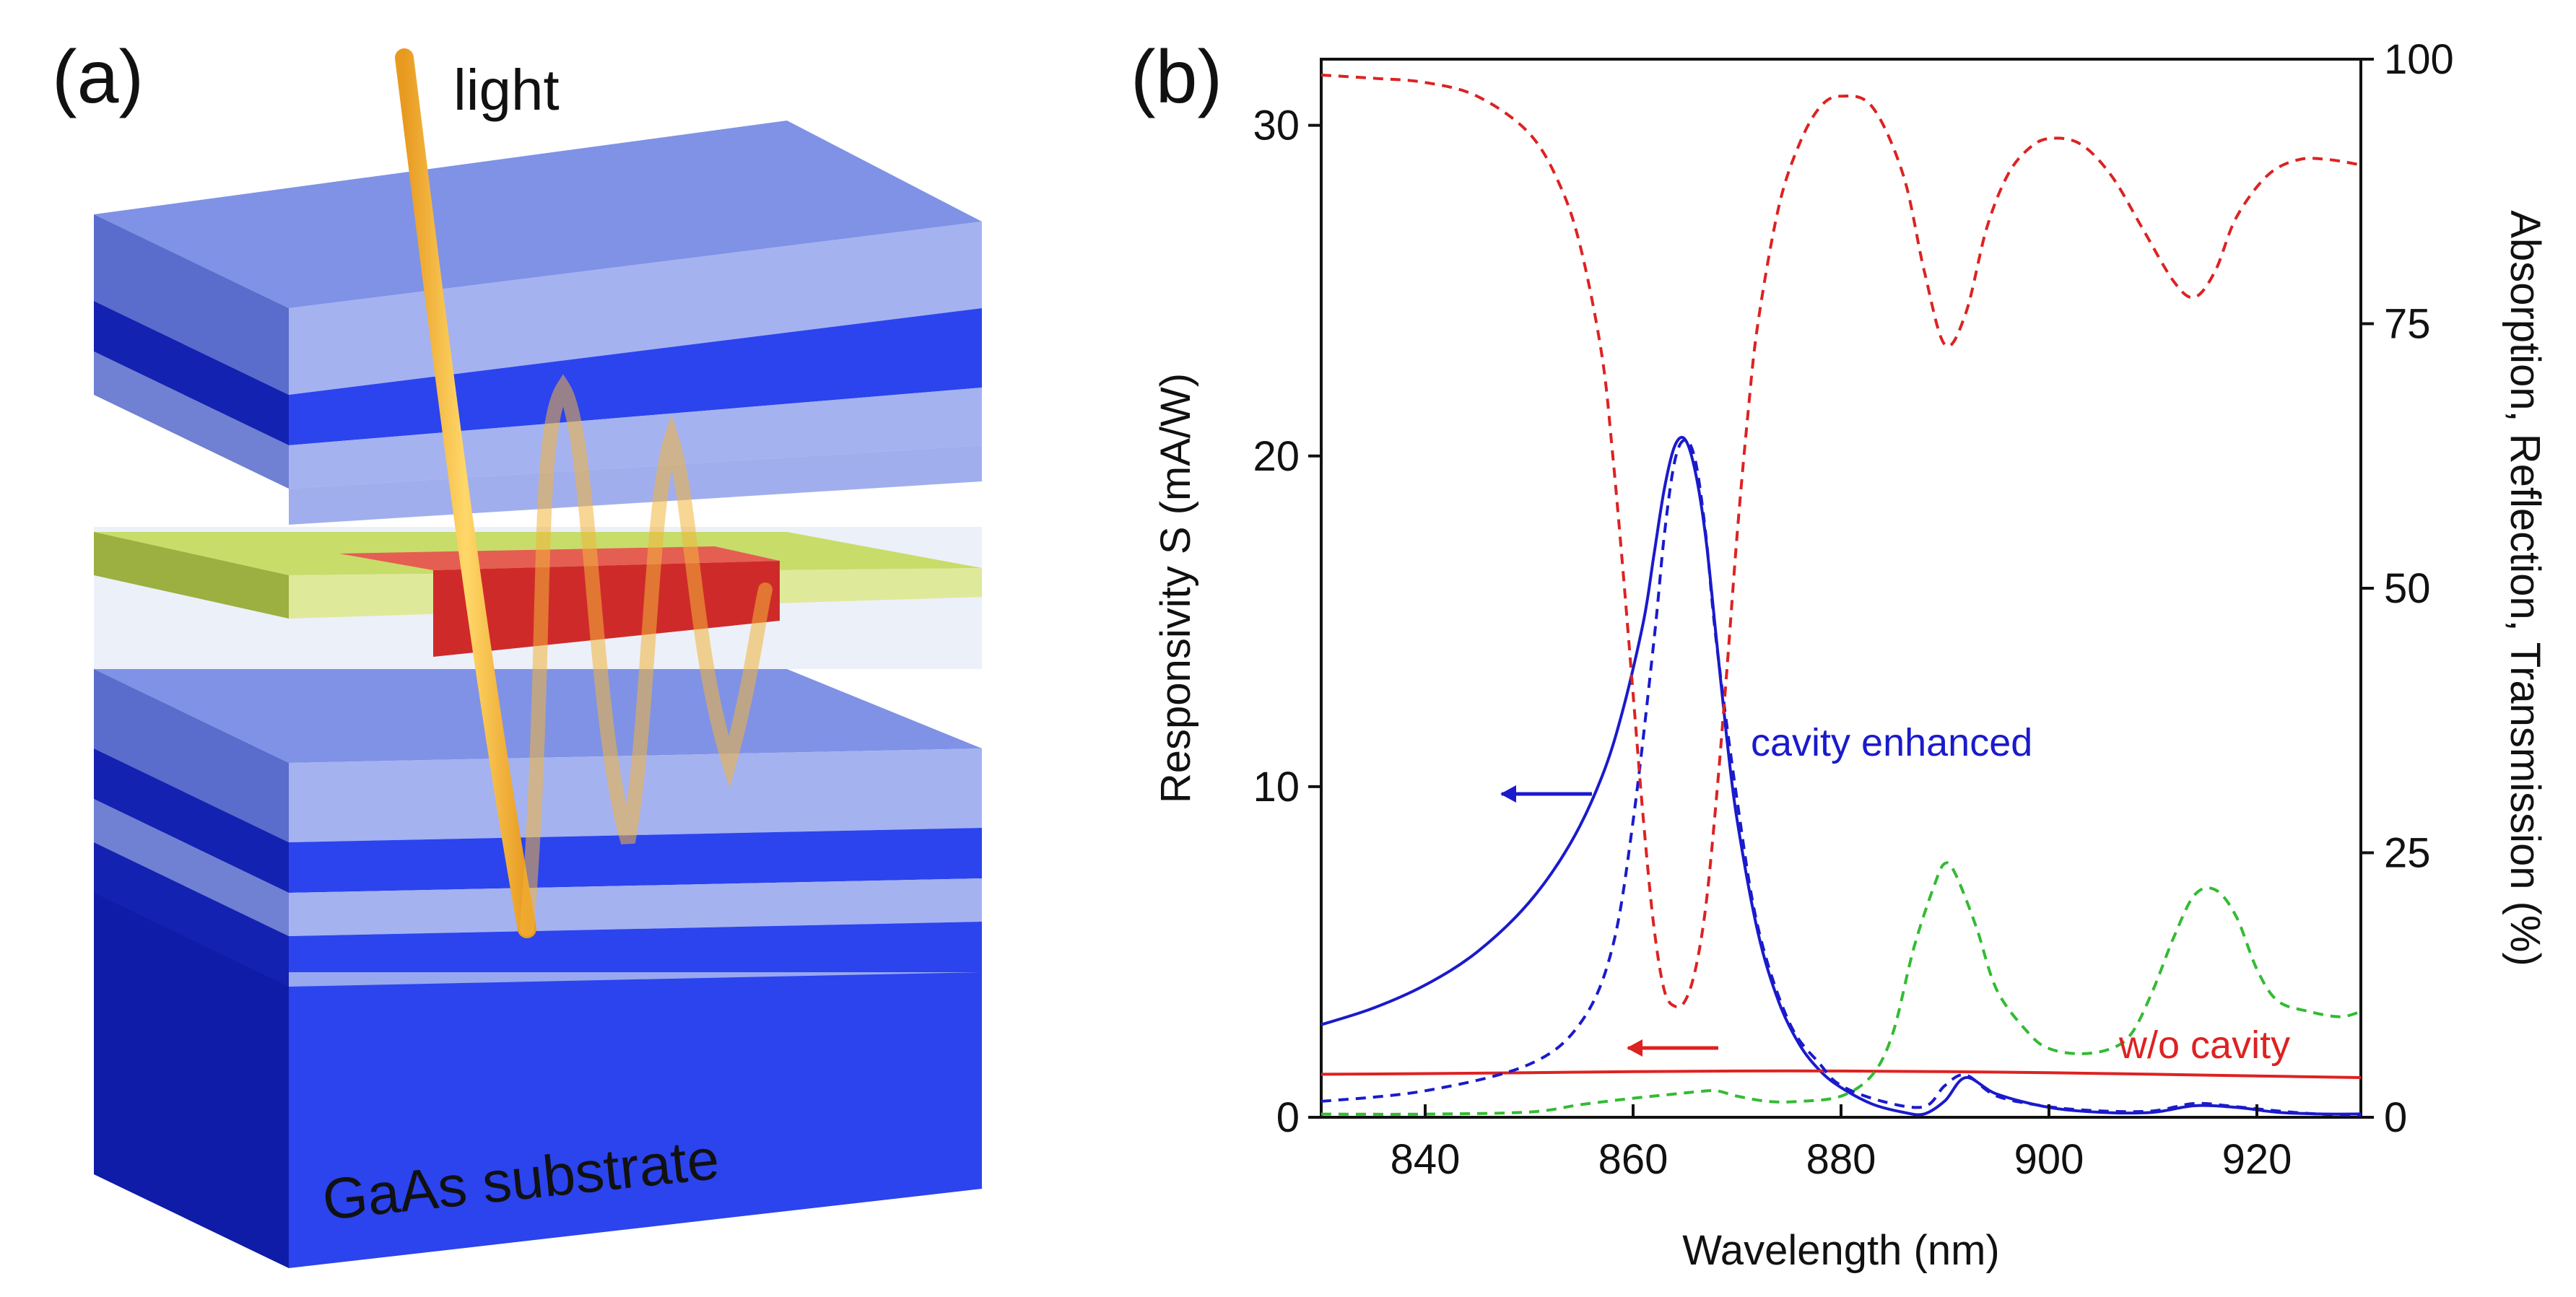 Image resolution: width=2576 pixels, height=1297 pixels. What do you see at coordinates (1892, 742) in the screenshot?
I see `cavity-enhanced-label: cavity enhanced` at bounding box center [1892, 742].